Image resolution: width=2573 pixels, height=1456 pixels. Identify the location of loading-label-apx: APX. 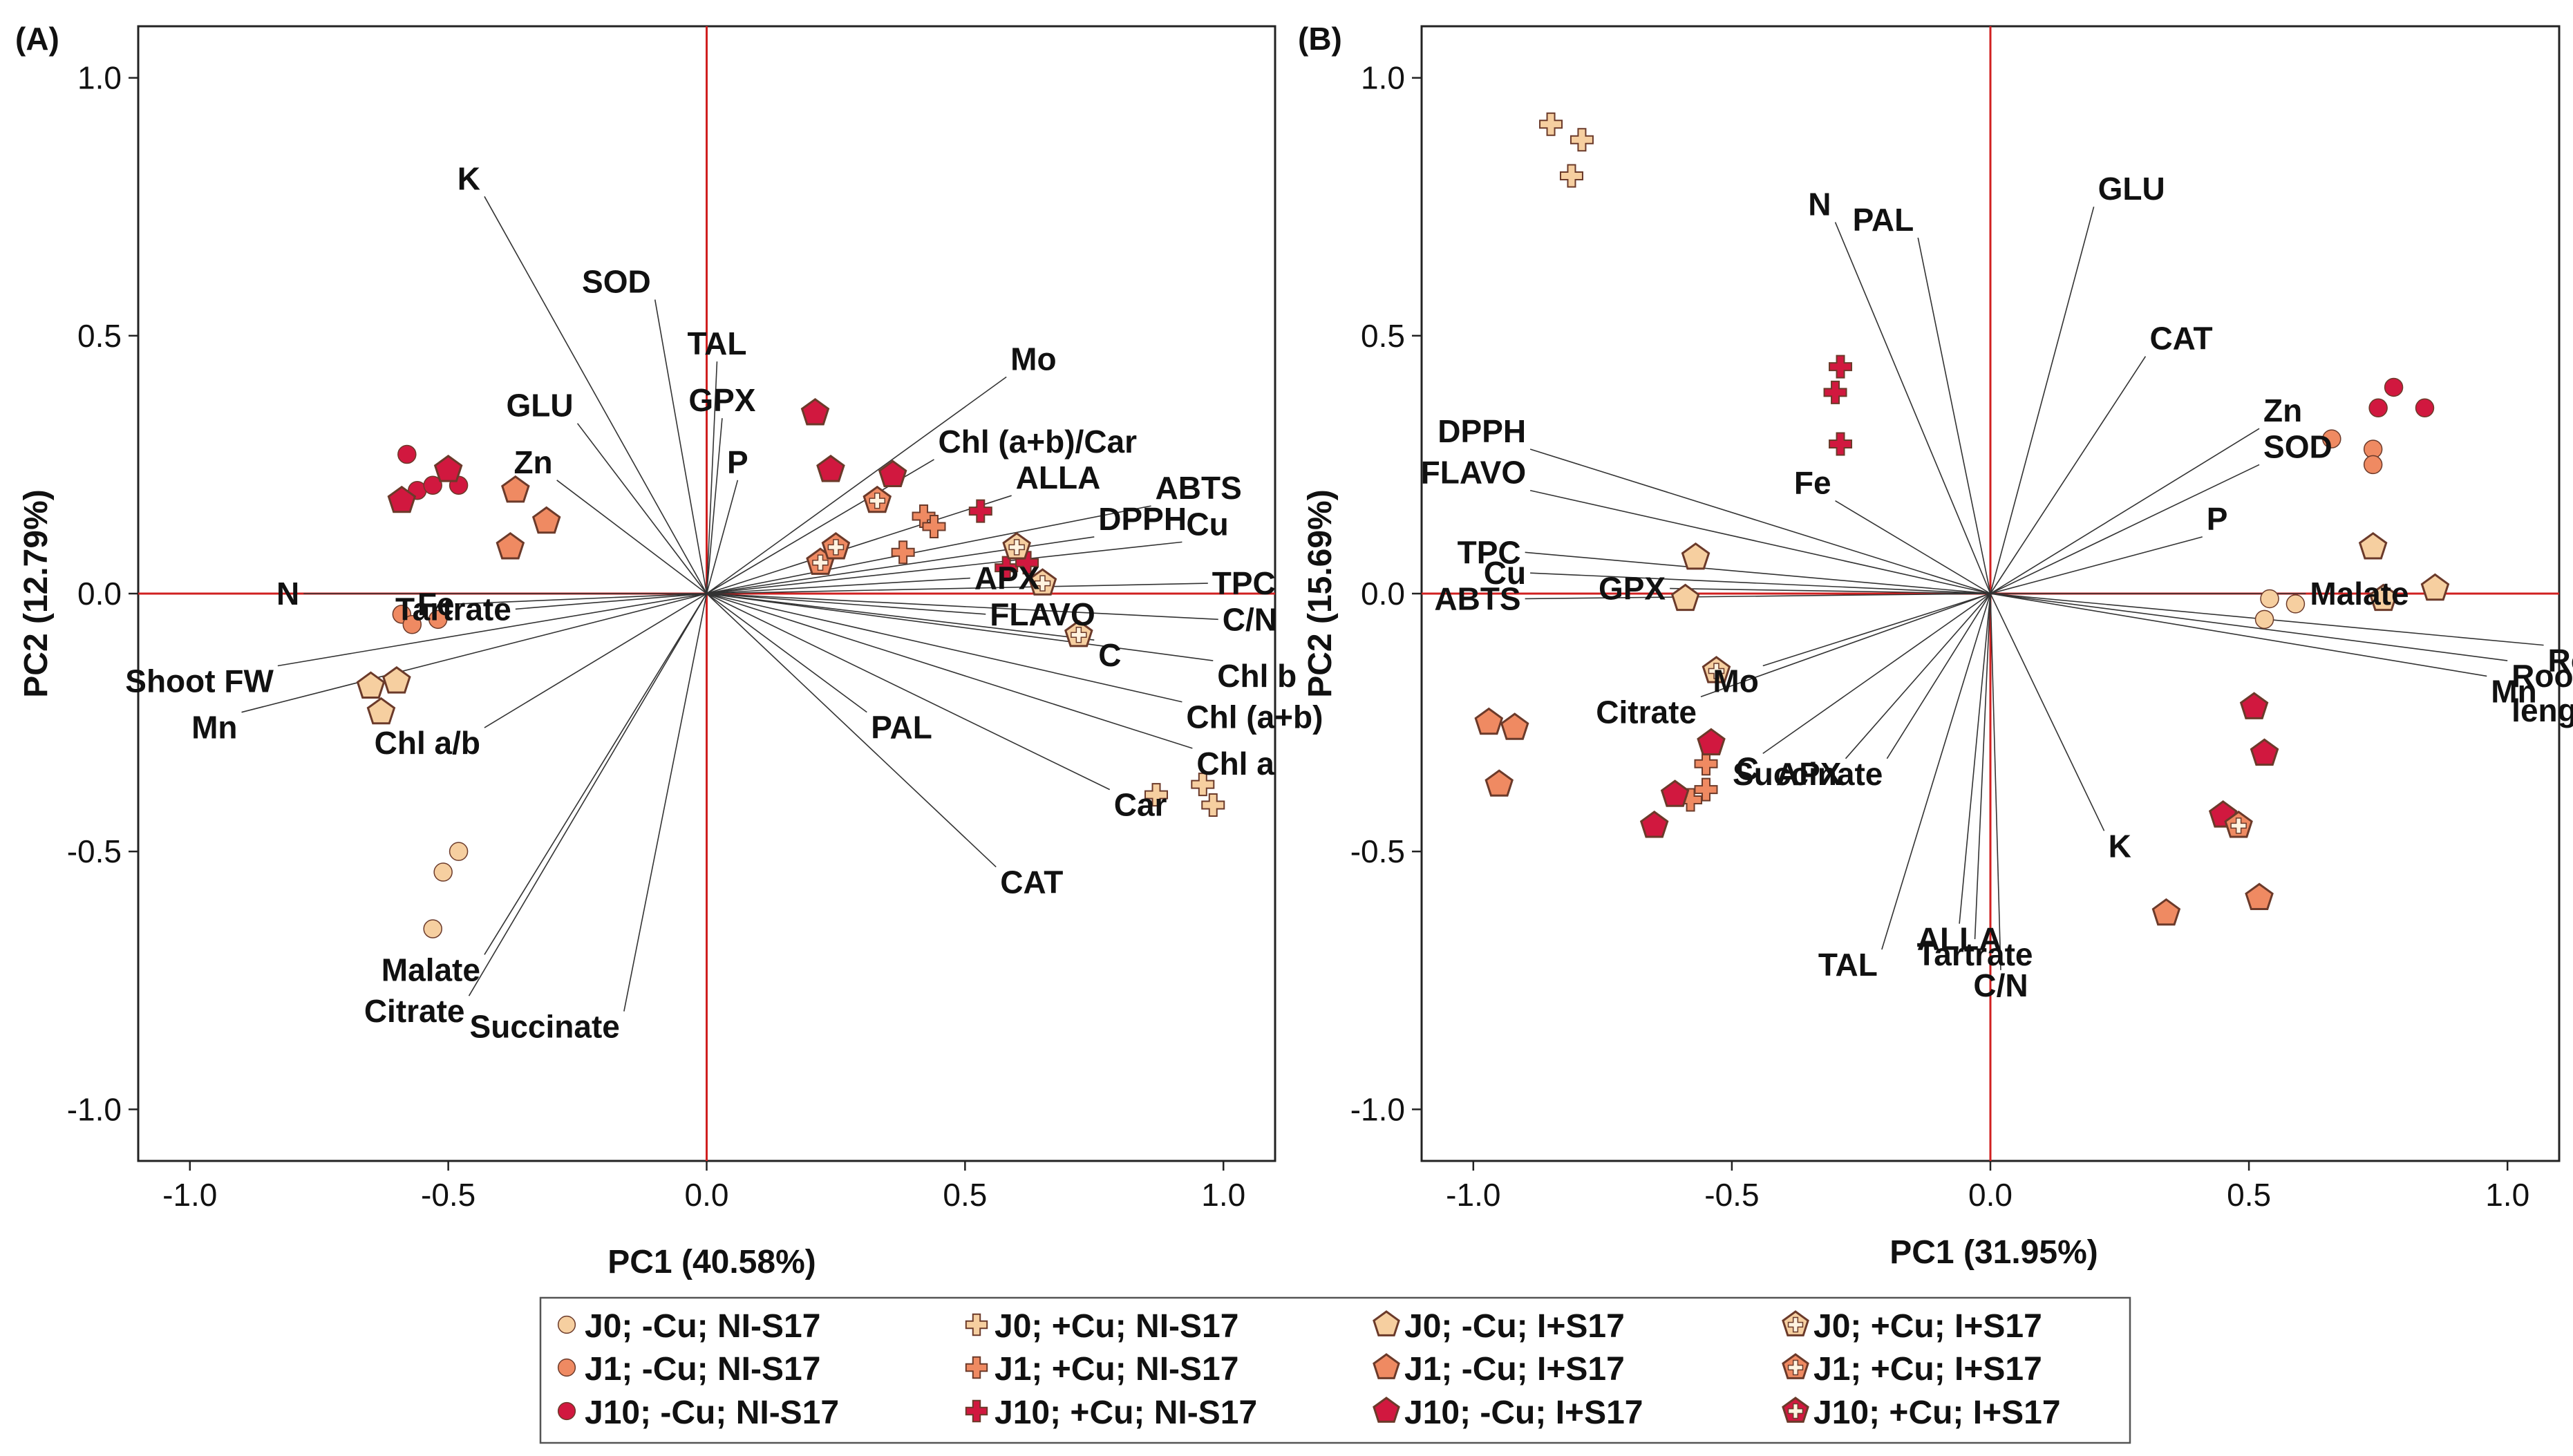
(1007, 578).